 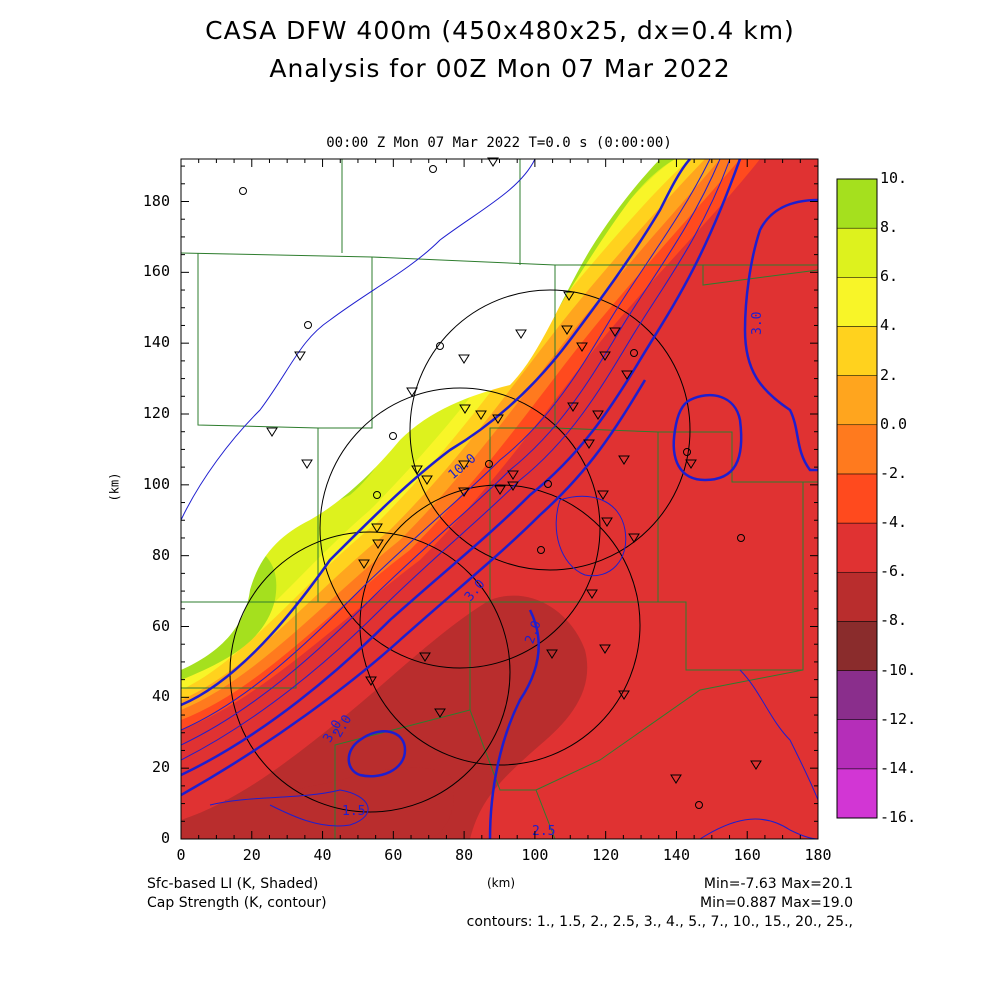 What do you see at coordinates (676, 855) in the screenshot?
I see `x-tick-label: 140` at bounding box center [676, 855].